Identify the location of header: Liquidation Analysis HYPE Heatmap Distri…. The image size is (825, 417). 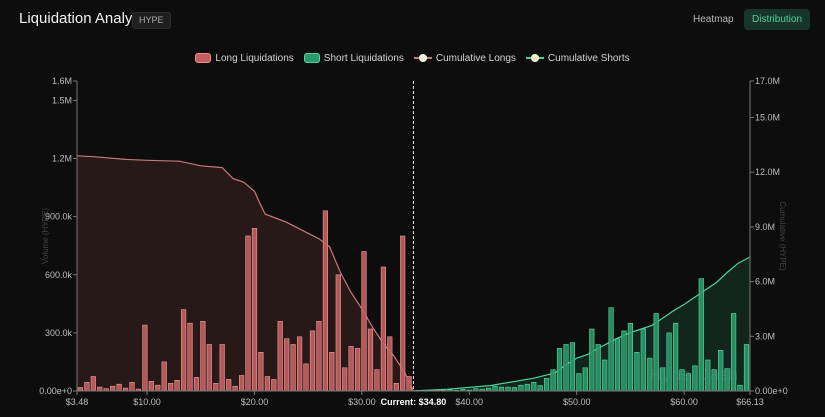
(412, 20).